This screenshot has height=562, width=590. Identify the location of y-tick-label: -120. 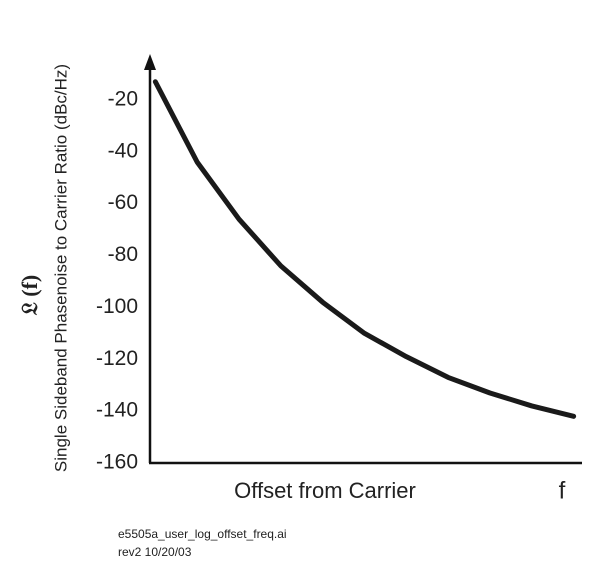
(117, 358).